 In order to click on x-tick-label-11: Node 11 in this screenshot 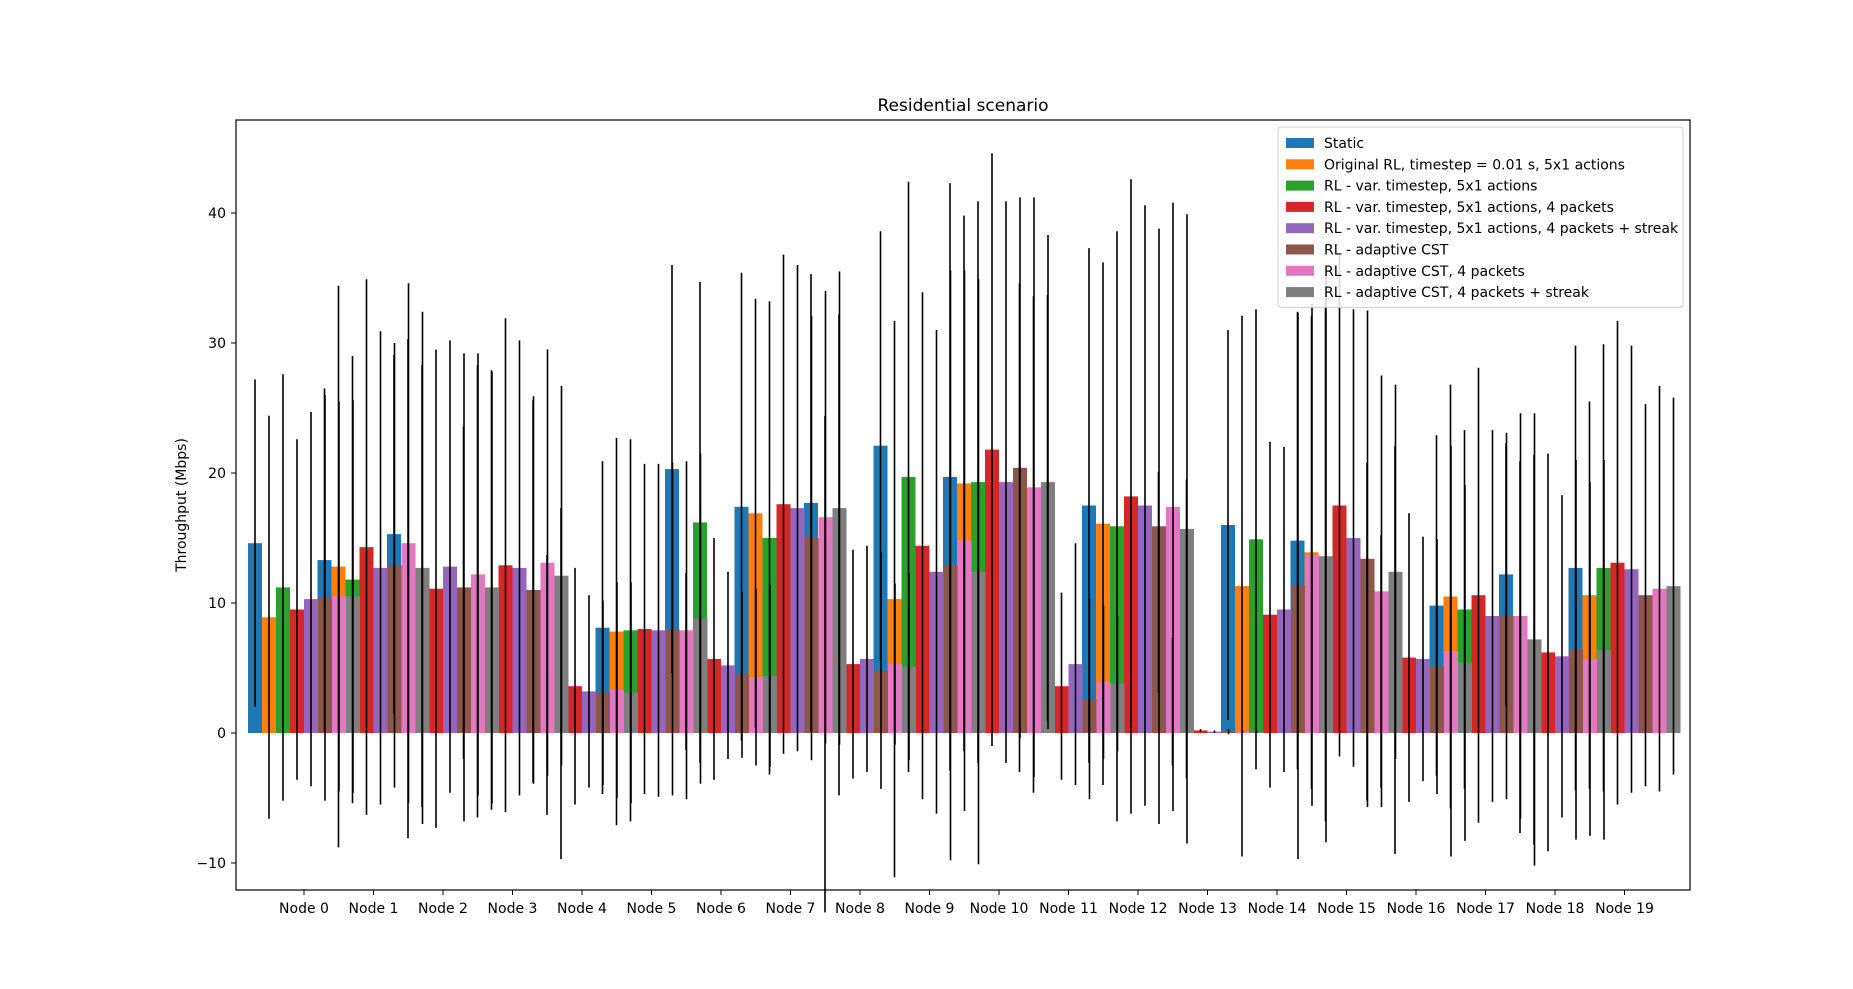, I will do `click(1068, 909)`.